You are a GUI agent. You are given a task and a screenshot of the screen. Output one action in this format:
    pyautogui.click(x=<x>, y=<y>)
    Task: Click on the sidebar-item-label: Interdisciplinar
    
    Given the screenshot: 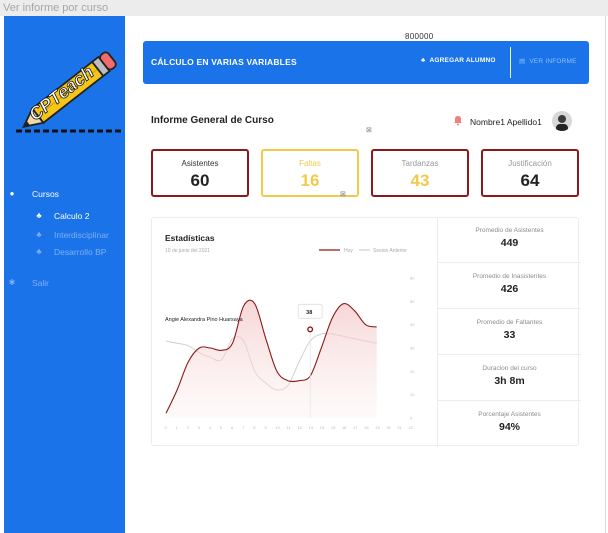 What is the action you would take?
    pyautogui.click(x=81, y=235)
    